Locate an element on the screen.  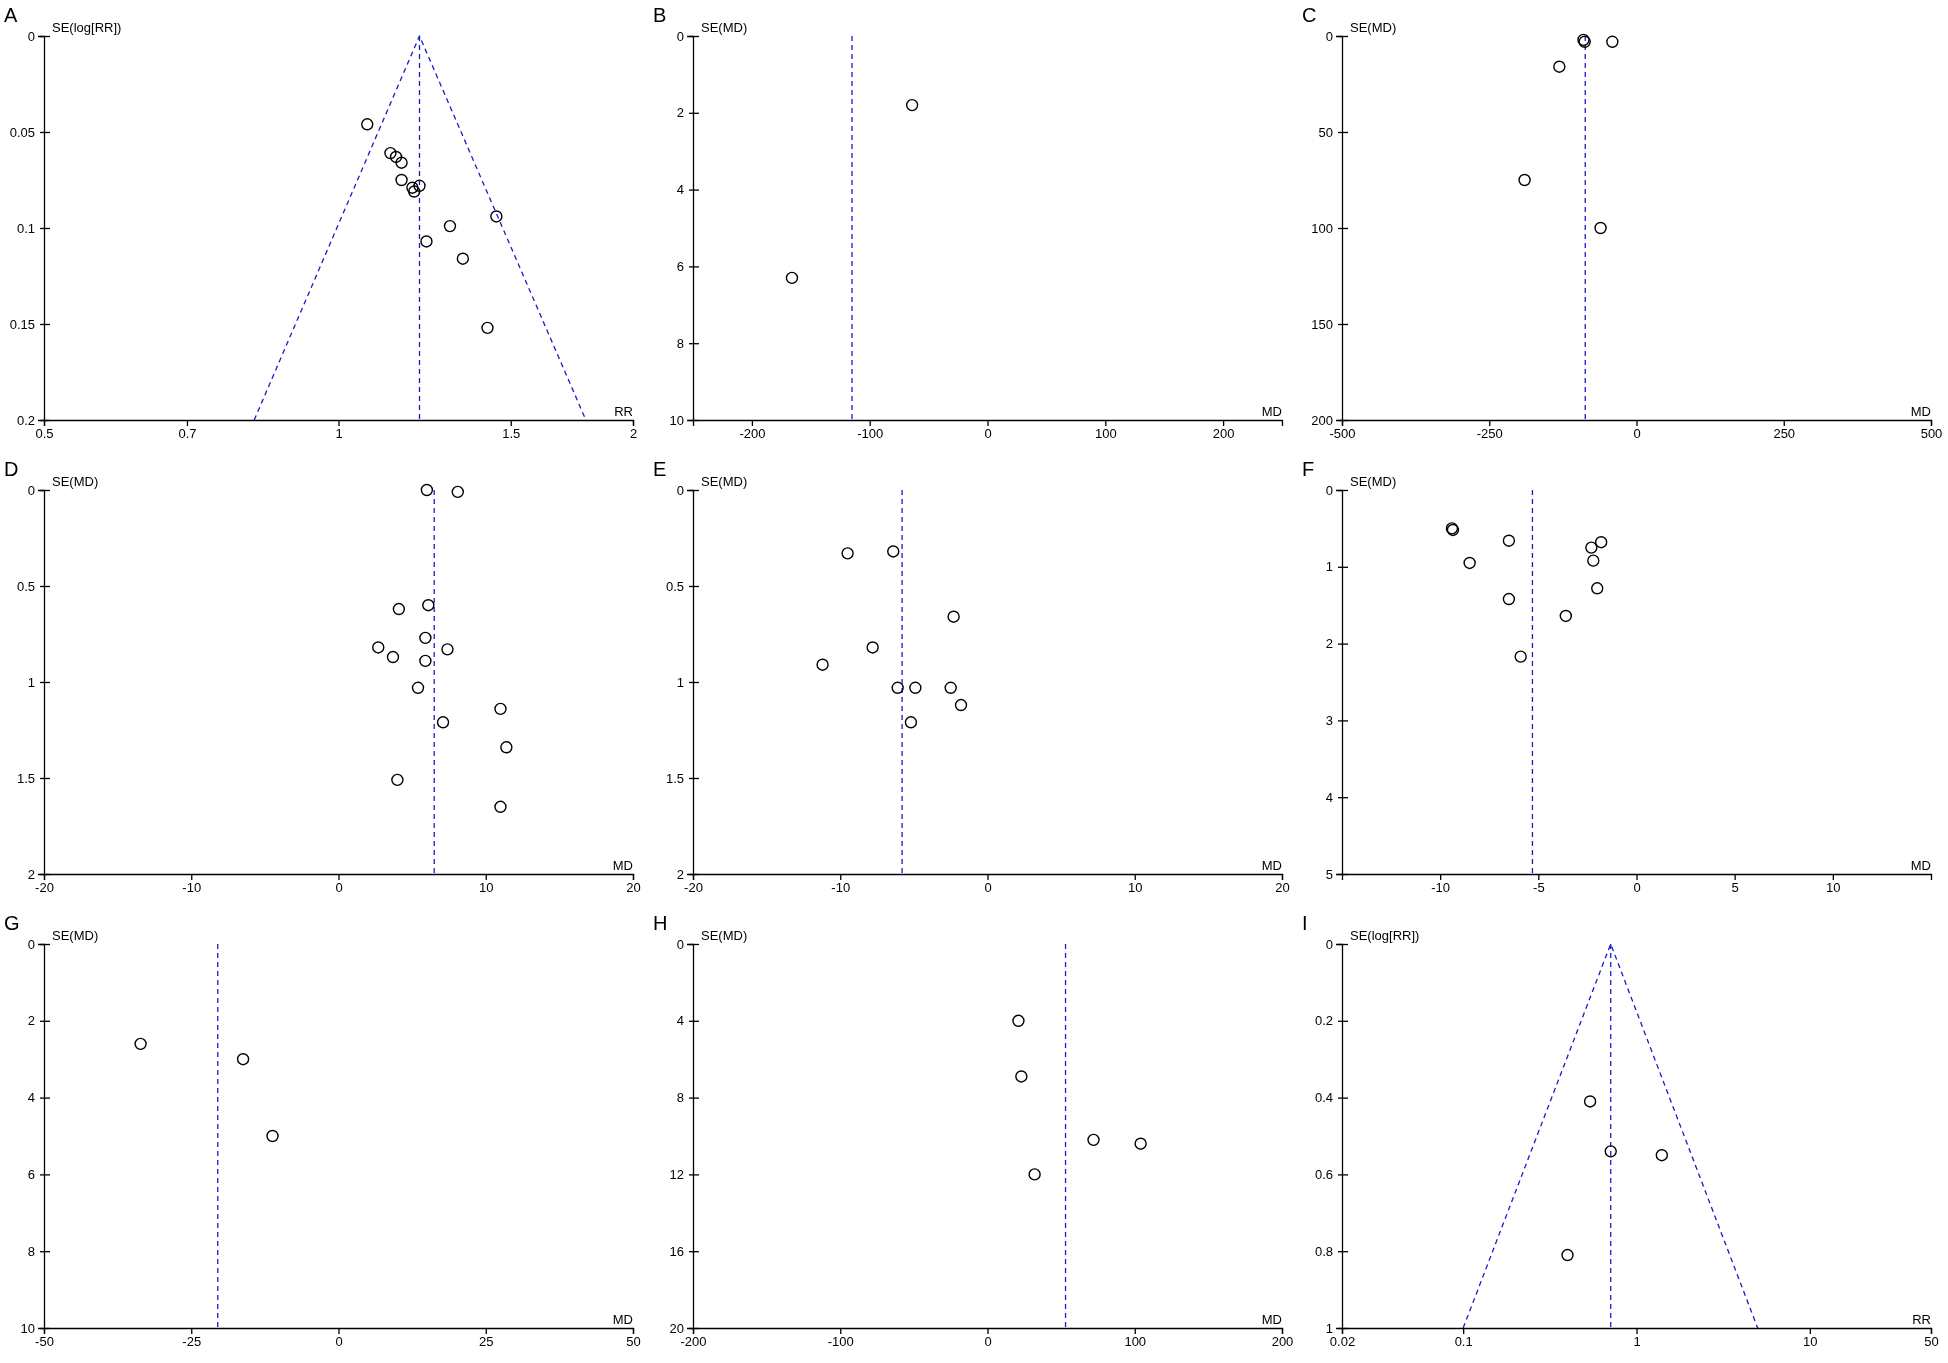
chart-title: C is located at coordinates (1309, 15).